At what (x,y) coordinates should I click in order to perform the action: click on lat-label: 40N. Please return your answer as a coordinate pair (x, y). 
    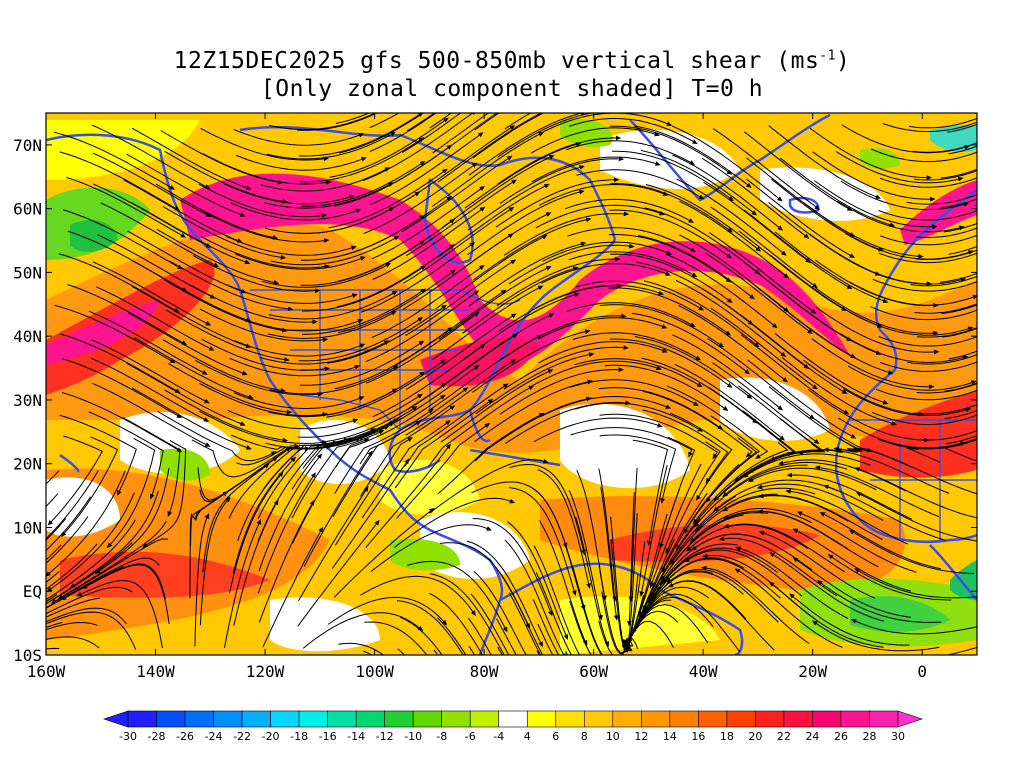
    Looking at the image, I should click on (27, 336).